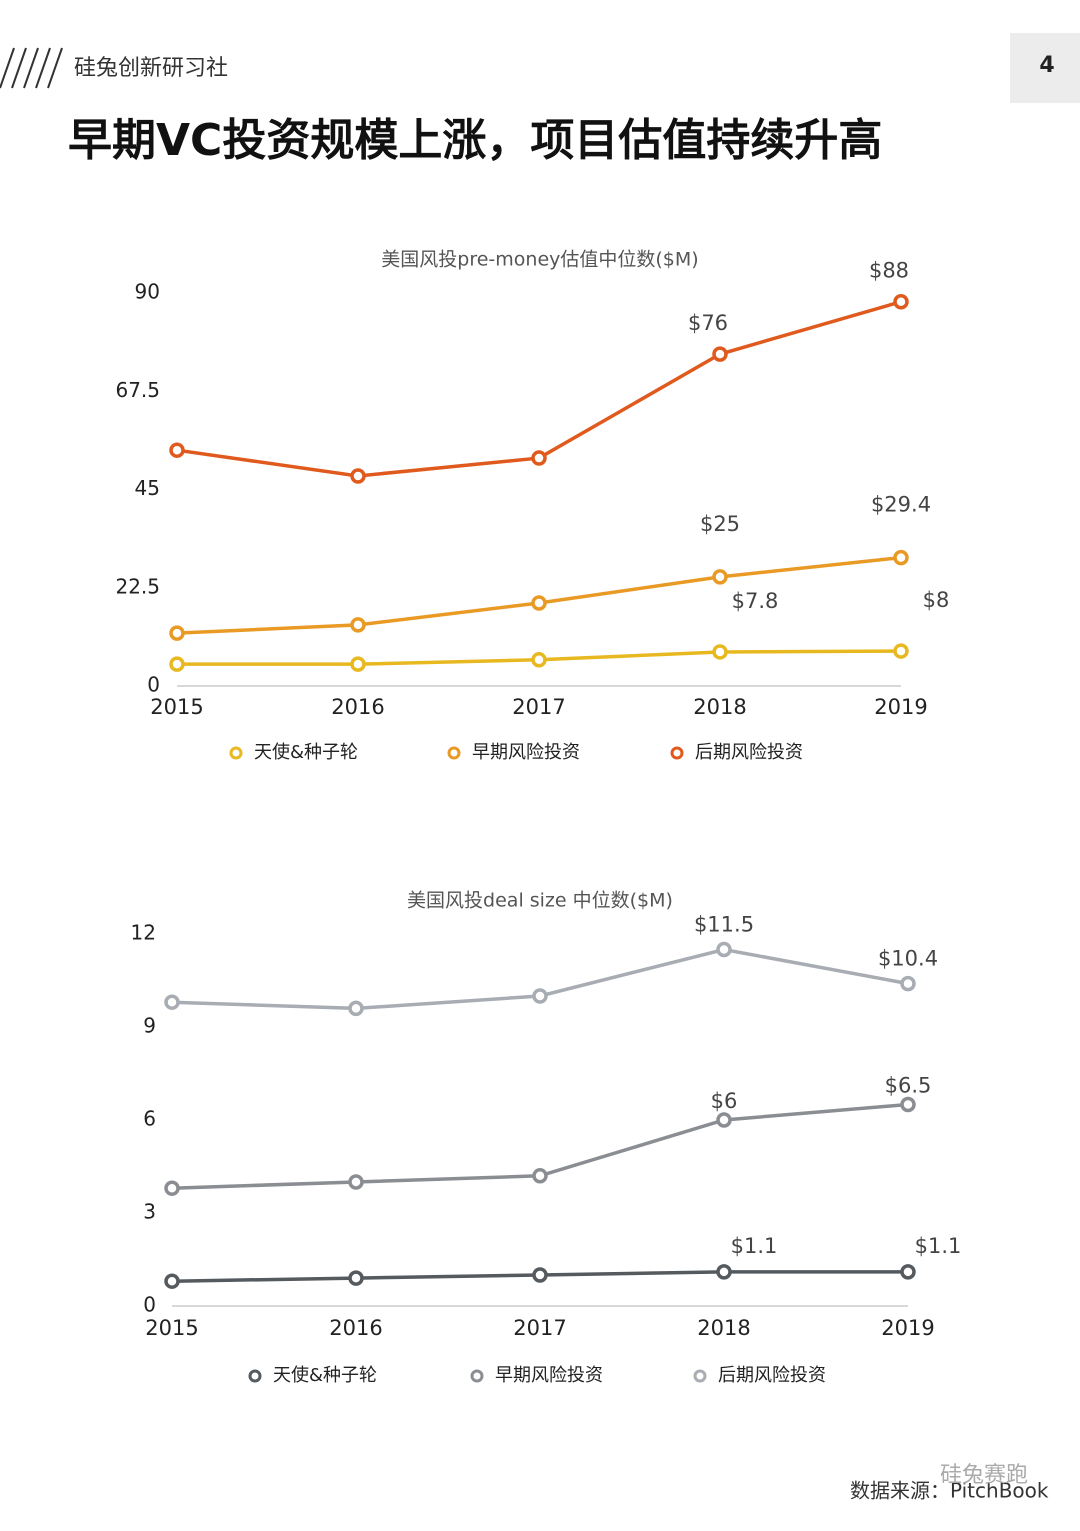 This screenshot has height=1531, width=1080. I want to click on value-label: $8, so click(936, 600).